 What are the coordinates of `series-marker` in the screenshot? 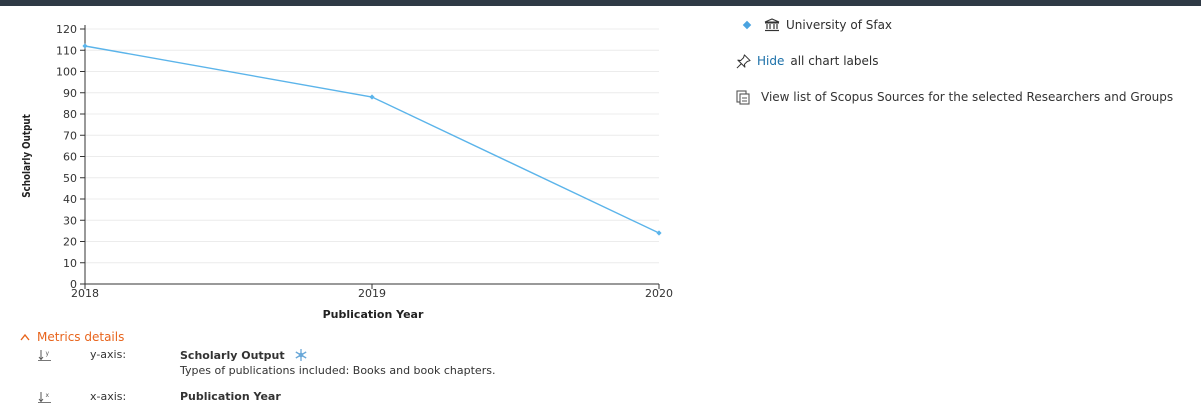 It's located at (747, 25).